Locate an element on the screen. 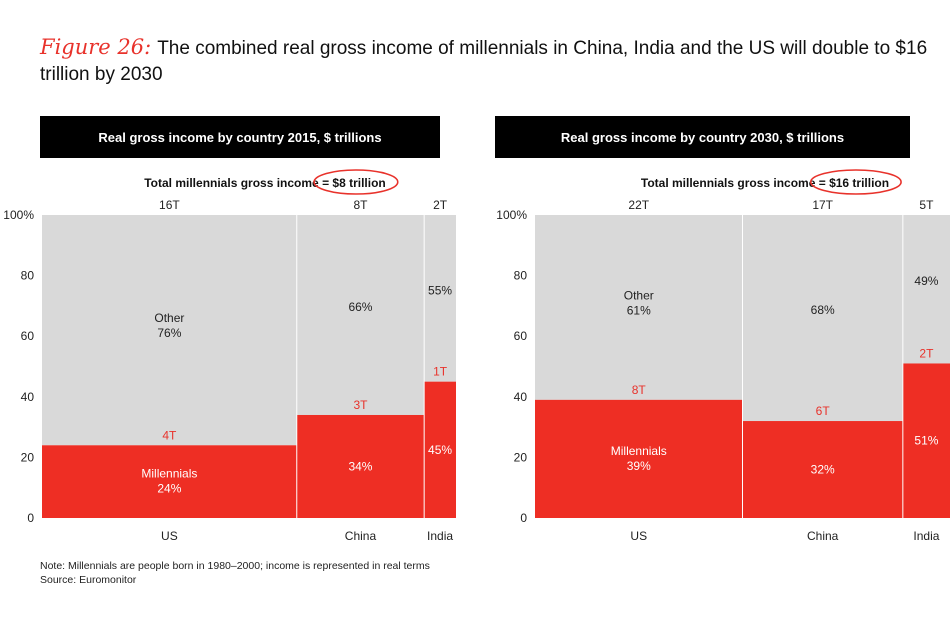 Image resolution: width=950 pixels, height=622 pixels. millennials-pct-label: 51% is located at coordinates (926, 441).